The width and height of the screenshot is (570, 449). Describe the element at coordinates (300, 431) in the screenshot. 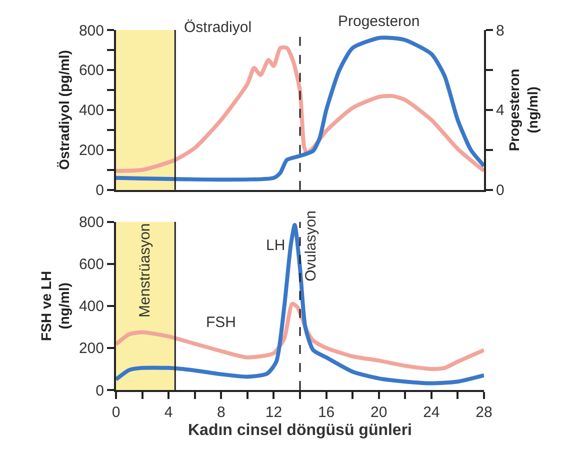

I see `x-axis-title: Kadın cinsel döngüsü günleri` at that location.